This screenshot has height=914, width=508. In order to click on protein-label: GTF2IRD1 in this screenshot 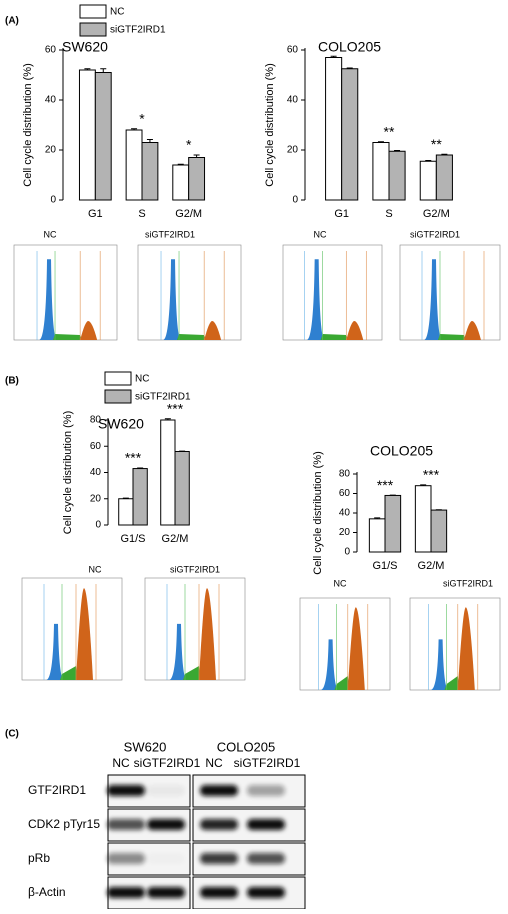, I will do `click(57, 790)`.